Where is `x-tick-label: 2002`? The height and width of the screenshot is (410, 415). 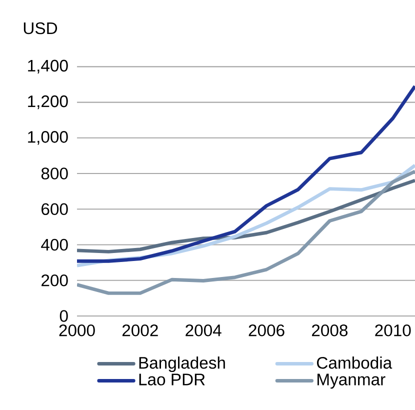
x-tick-label: 2002 is located at coordinates (140, 330).